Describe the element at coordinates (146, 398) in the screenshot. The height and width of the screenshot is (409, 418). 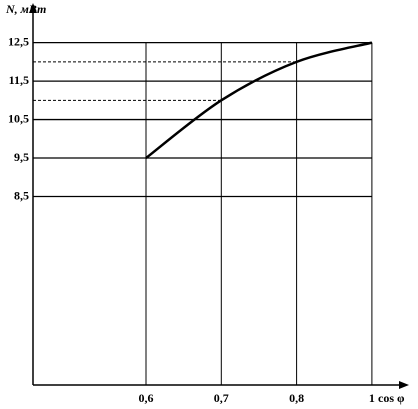
I see `x-tick-label: 0,6` at that location.